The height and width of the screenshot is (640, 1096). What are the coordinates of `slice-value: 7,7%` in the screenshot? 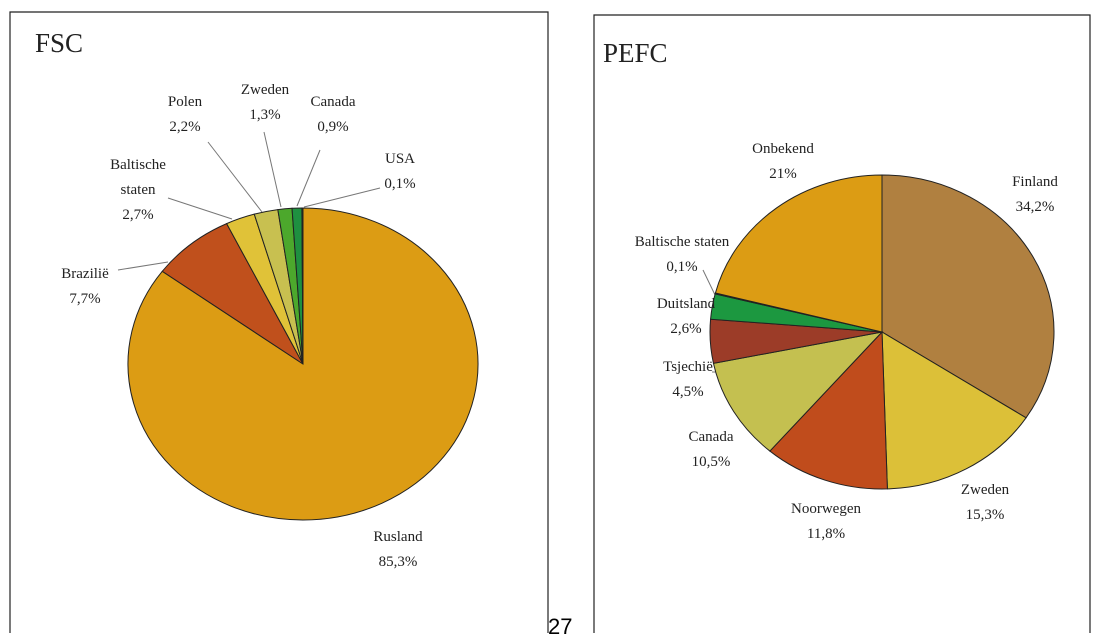 It's located at (85, 299).